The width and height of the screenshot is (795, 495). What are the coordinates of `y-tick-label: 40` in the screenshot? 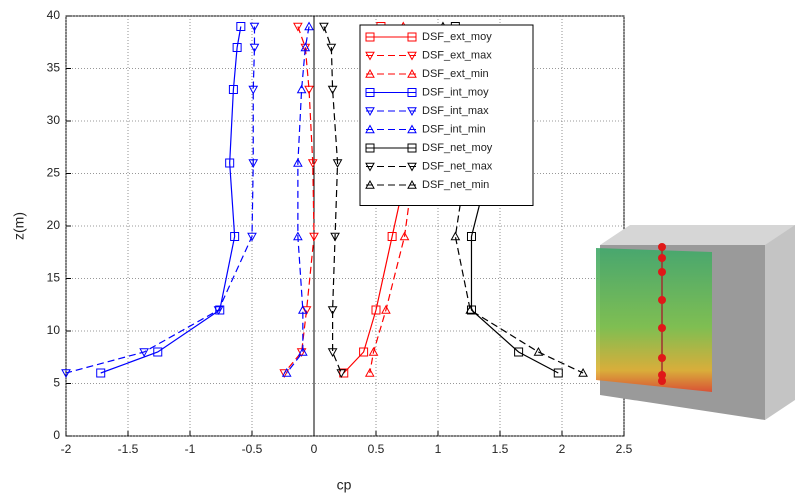 It's located at (54, 15).